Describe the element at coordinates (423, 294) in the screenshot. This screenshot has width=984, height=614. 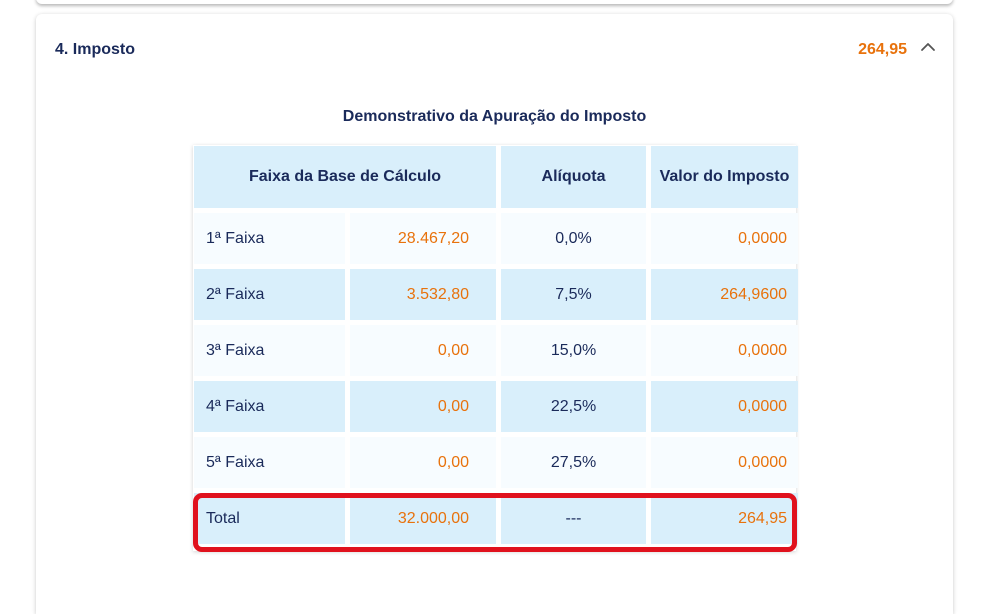
I see `base-value: 3.532,80` at that location.